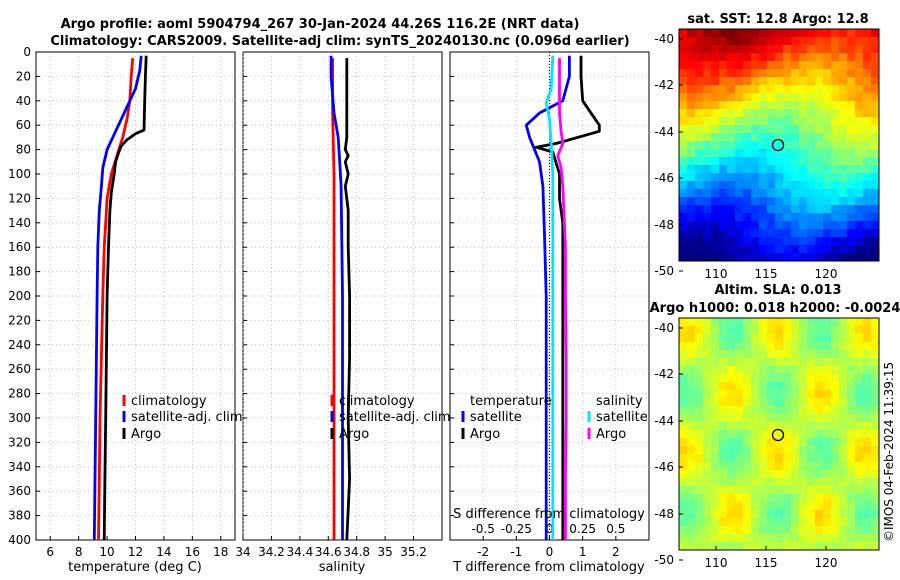  What do you see at coordinates (771, 269) in the screenshot?
I see `sst-map-x-ticks: 110 115 120` at bounding box center [771, 269].